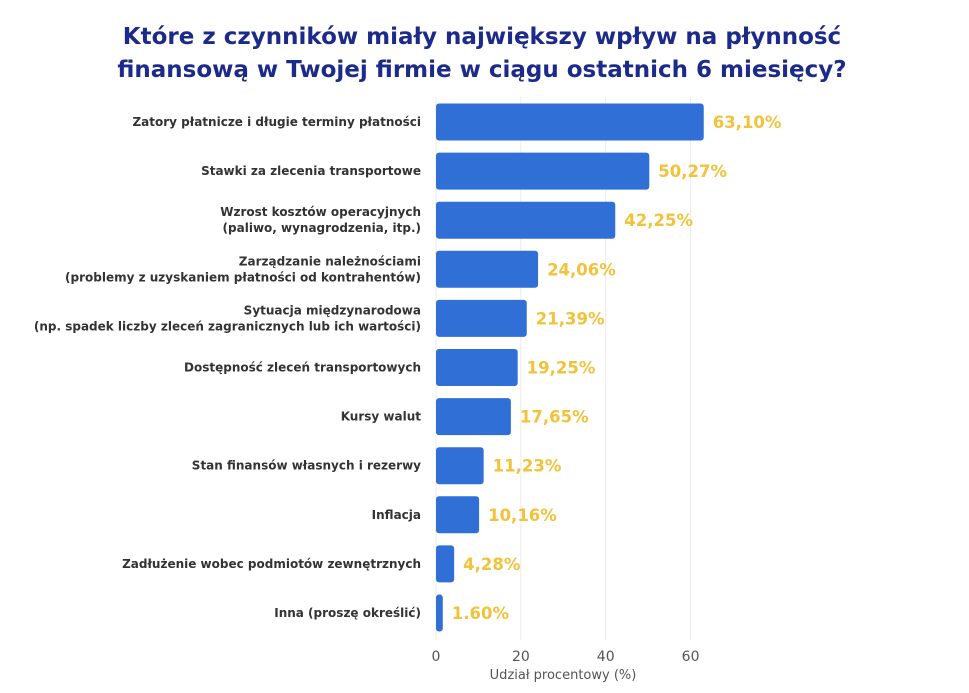 The width and height of the screenshot is (969, 693). Describe the element at coordinates (302, 368) in the screenshot. I see `category-label: Dostępność zleceń transportowych` at that location.